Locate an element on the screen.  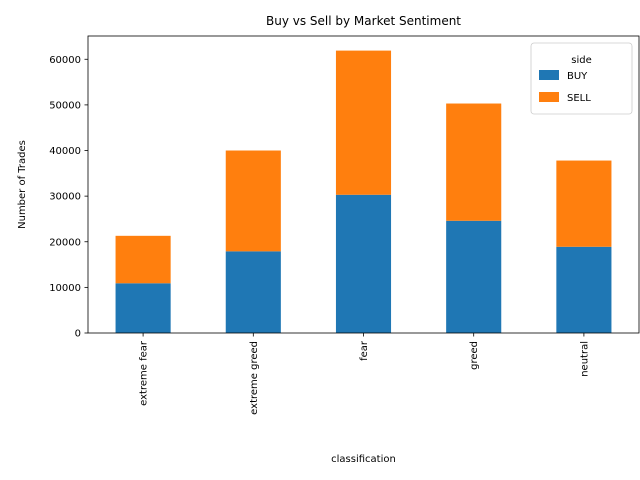
chart-title: Buy vs Sell by Market Sentiment is located at coordinates (363, 21).